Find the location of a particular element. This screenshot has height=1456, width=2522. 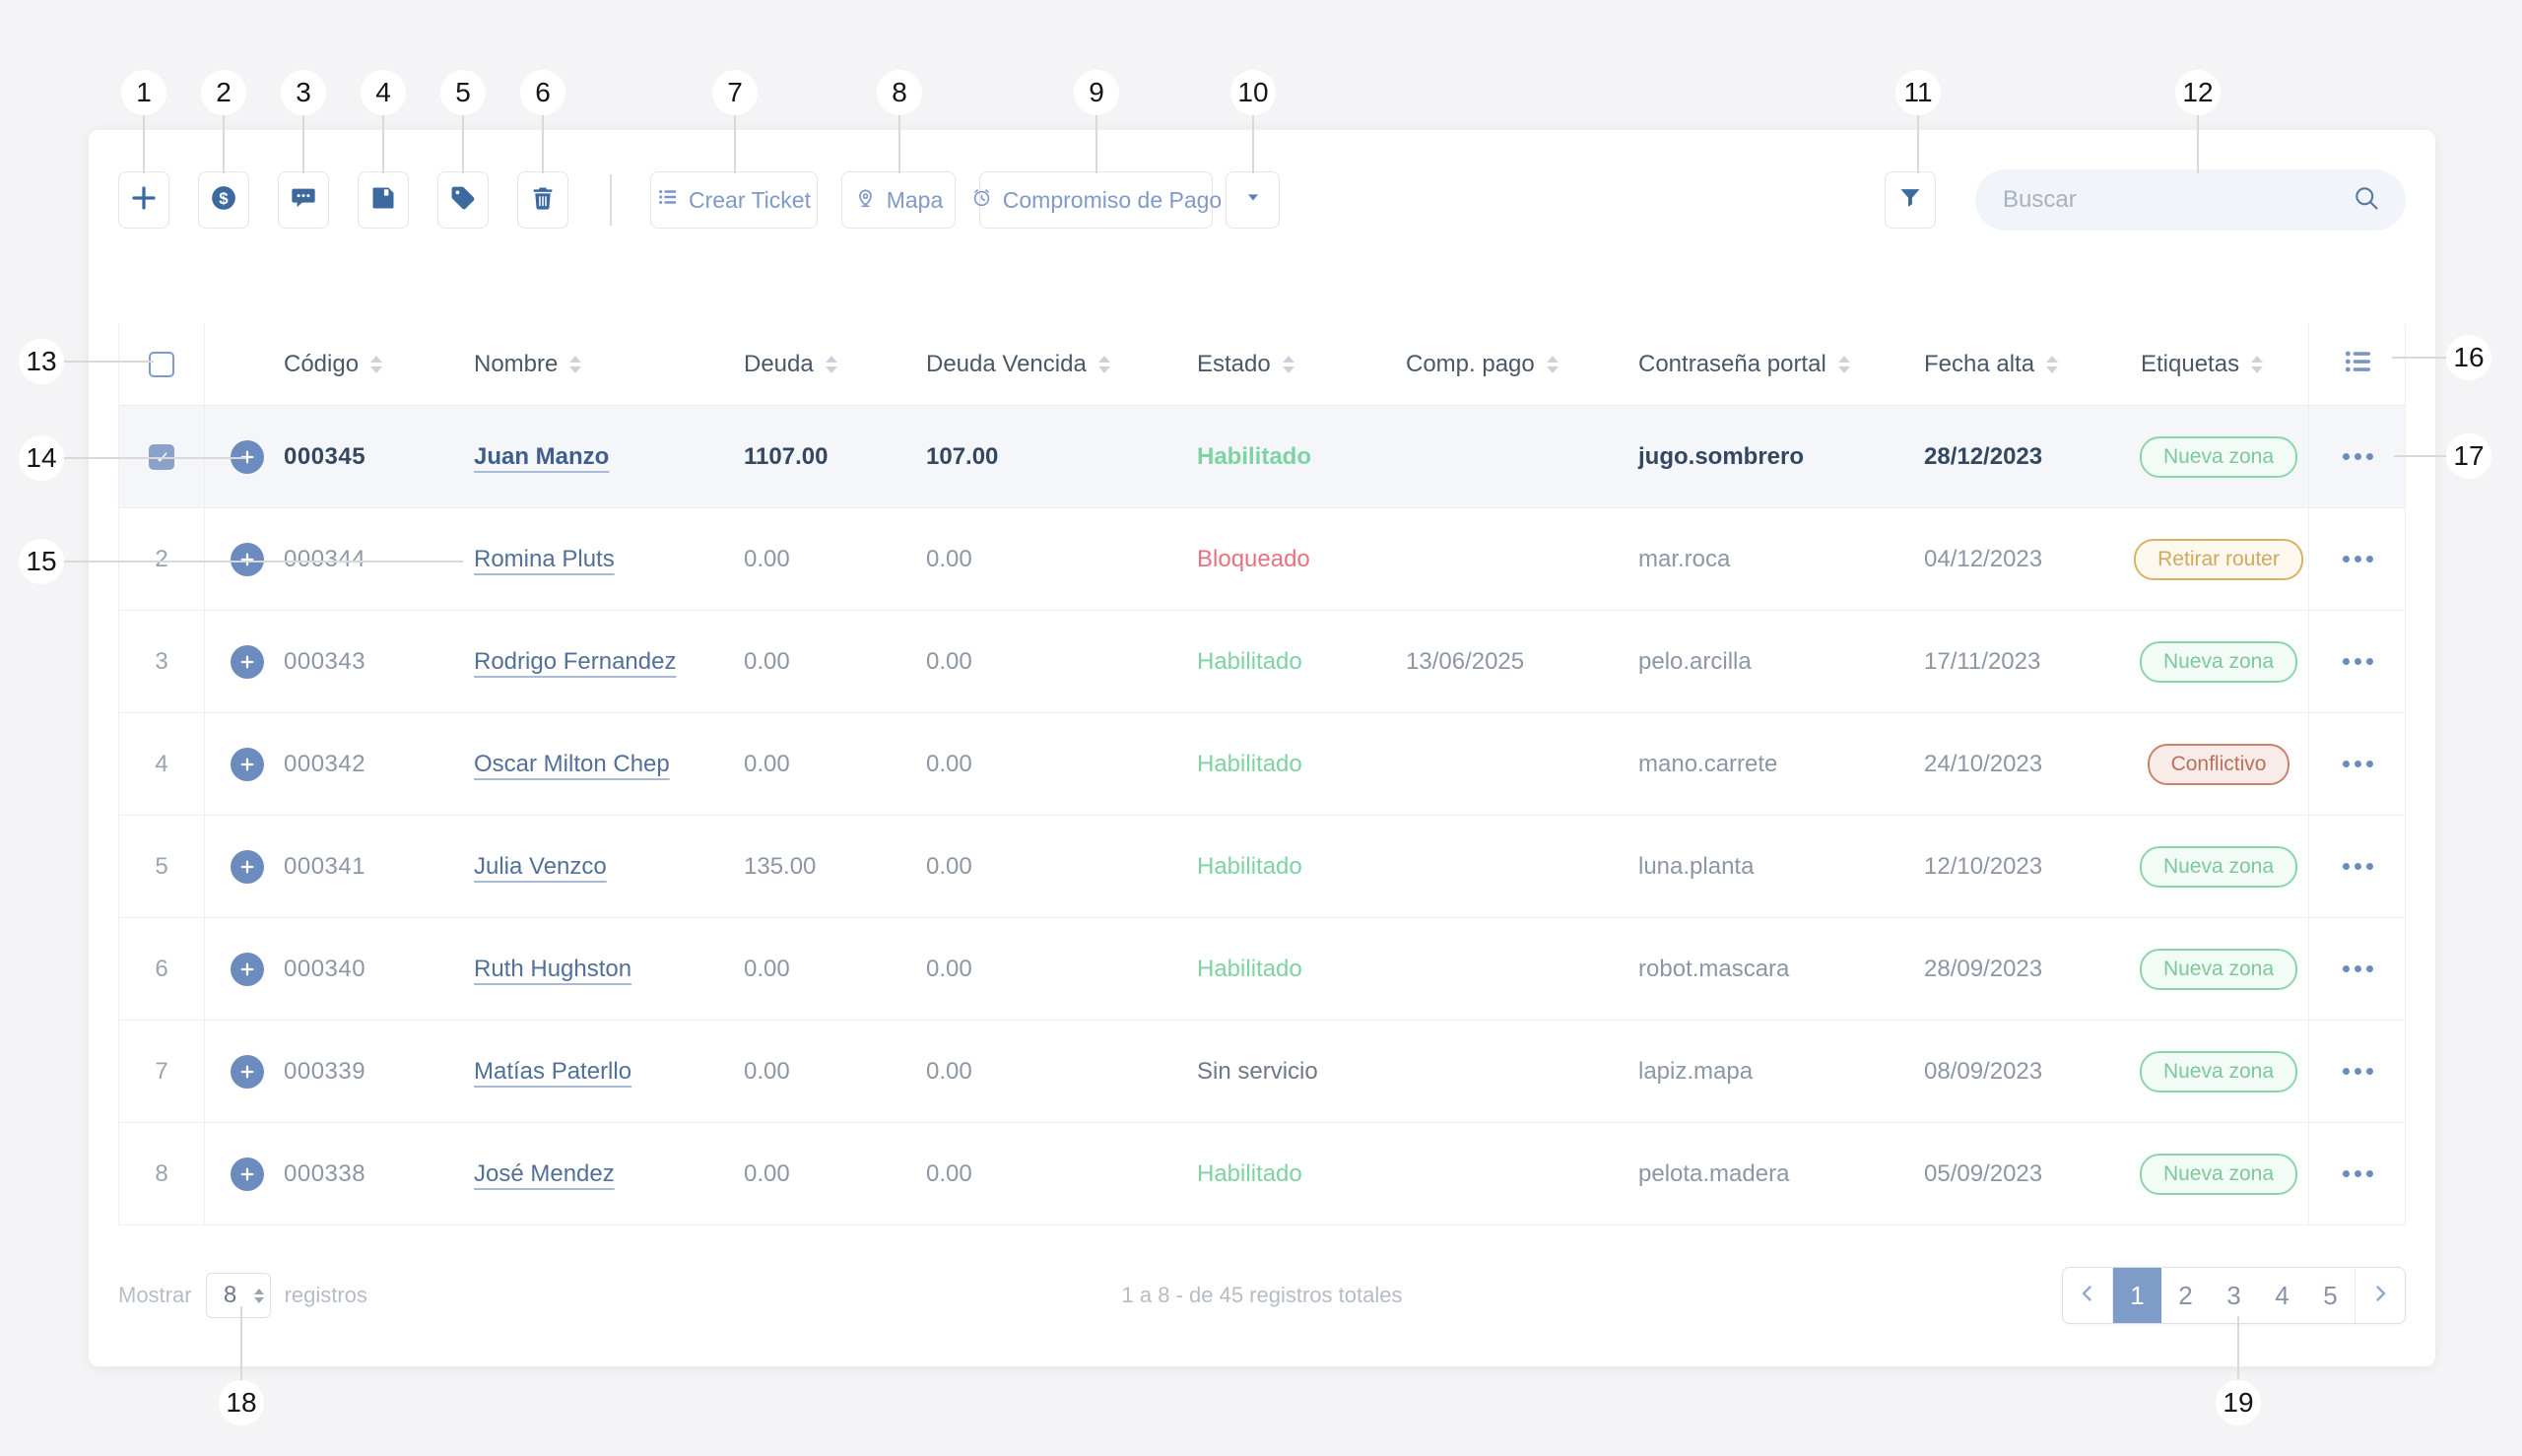

column-label: Comp. pago is located at coordinates (1470, 364).